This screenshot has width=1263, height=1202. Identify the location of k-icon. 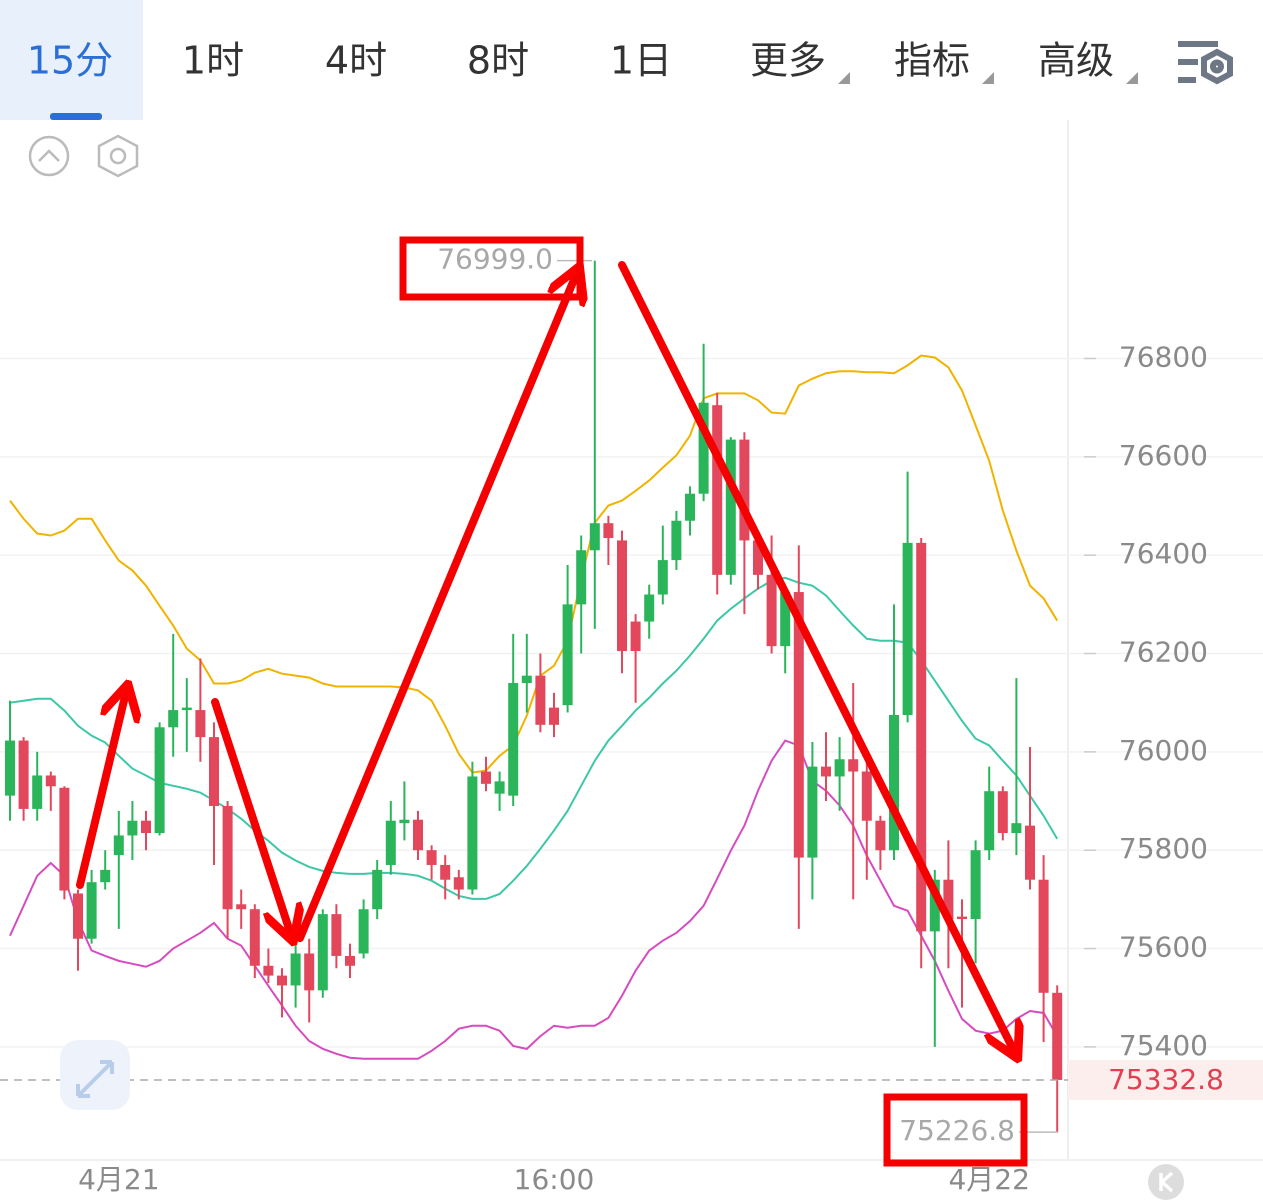
(1166, 1182).